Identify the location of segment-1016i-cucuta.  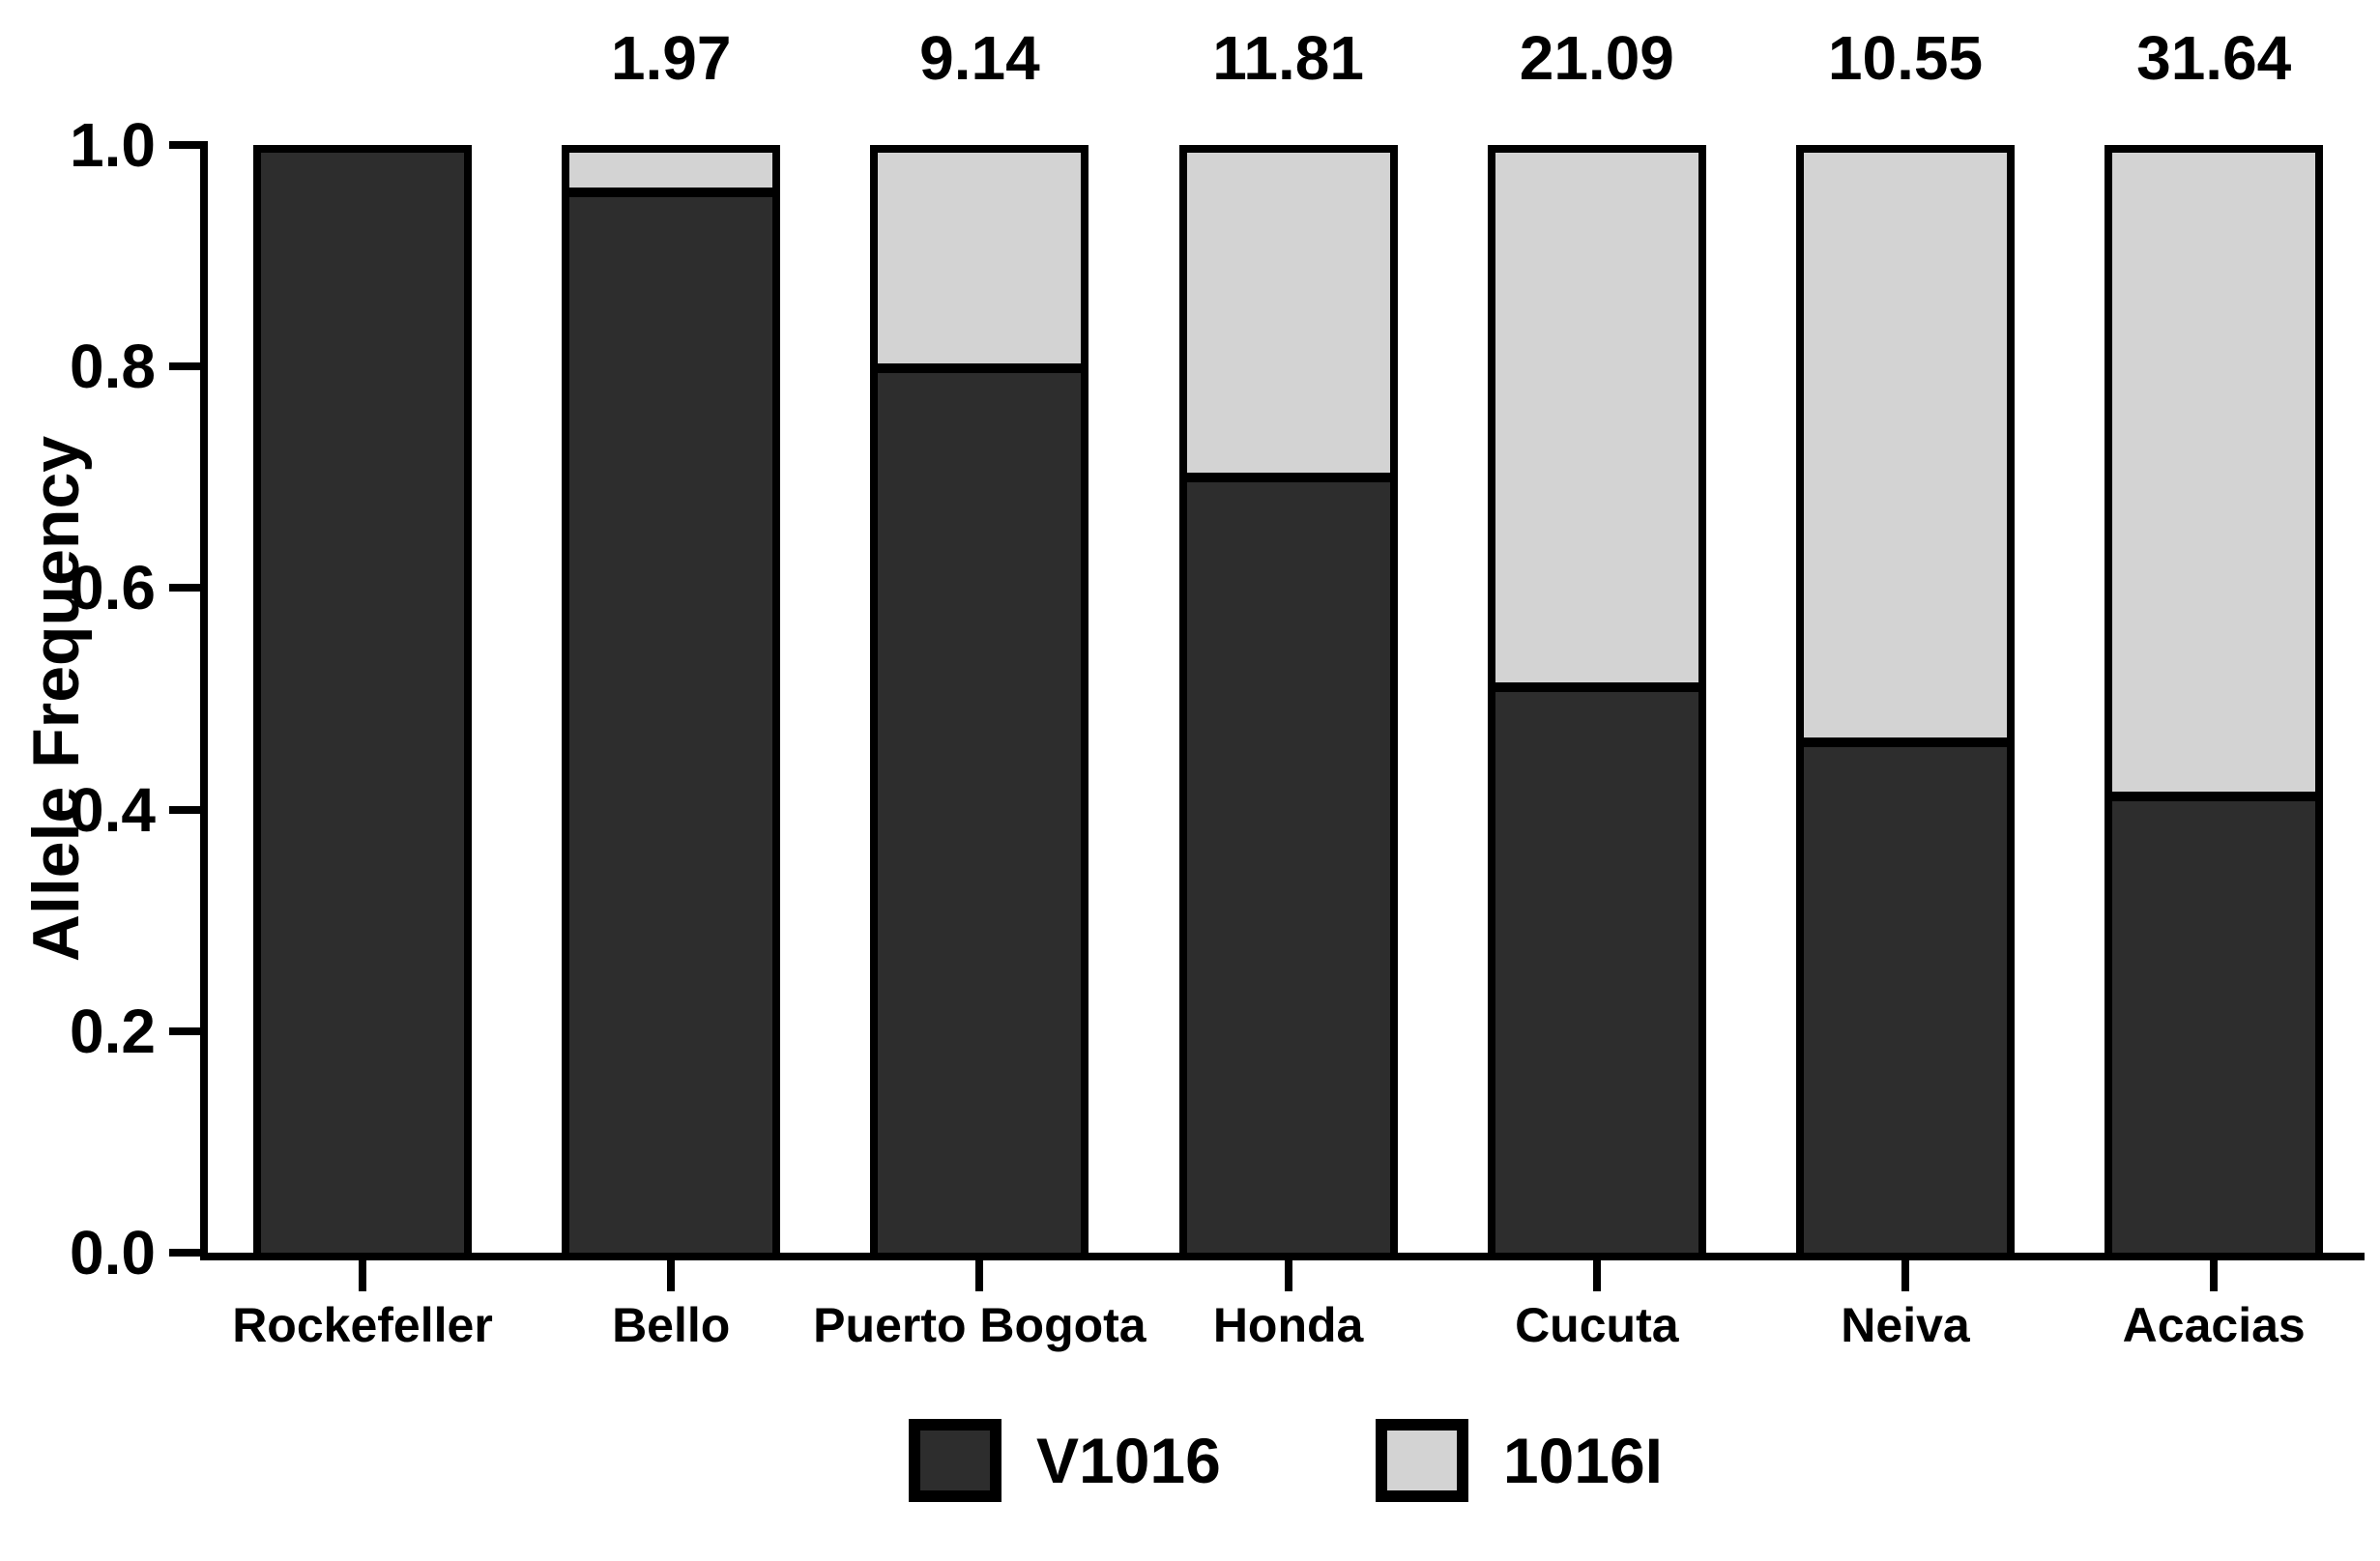
(1597, 422).